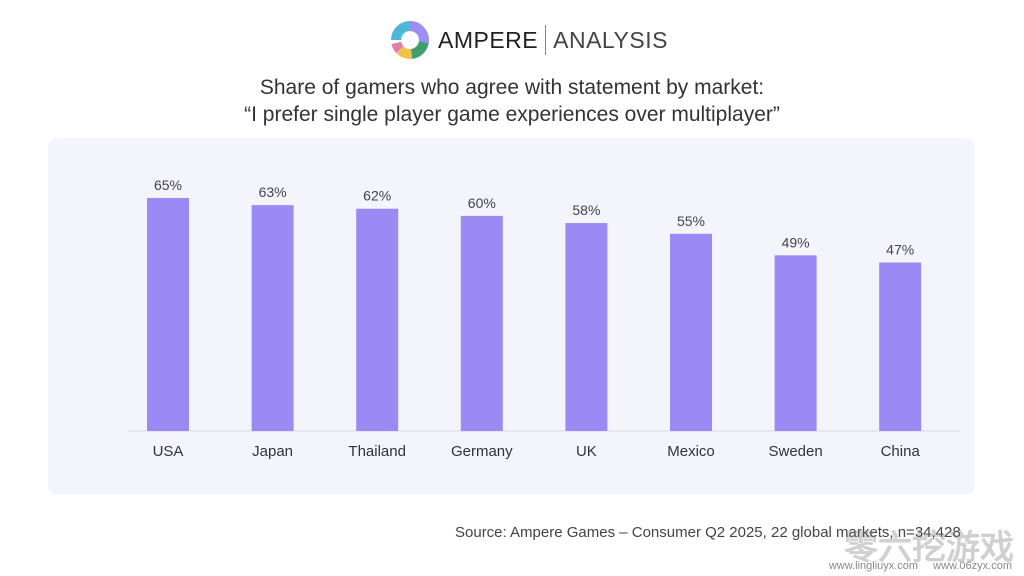 The height and width of the screenshot is (576, 1024). Describe the element at coordinates (481, 323) in the screenshot. I see `bar-germany` at that location.